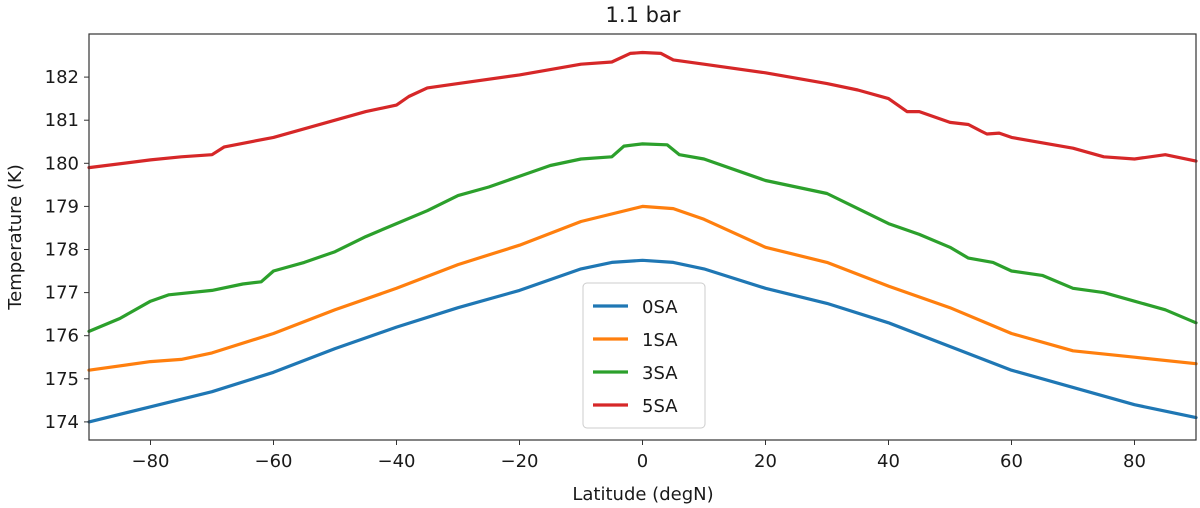 Image resolution: width=1200 pixels, height=508 pixels. Describe the element at coordinates (660, 406) in the screenshot. I see `legend-label: 5SA` at that location.